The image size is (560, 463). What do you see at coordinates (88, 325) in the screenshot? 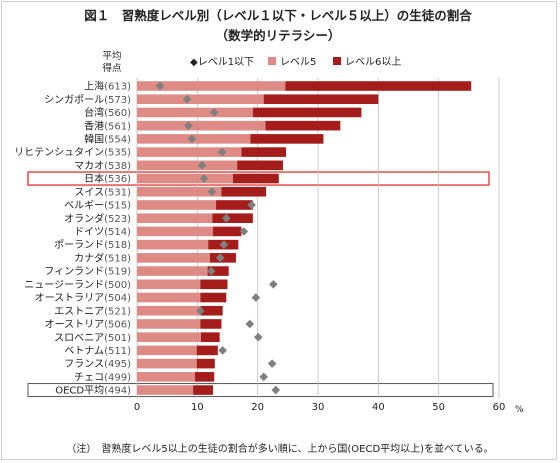
I see `row-label: オーストリア(506)` at bounding box center [88, 325].